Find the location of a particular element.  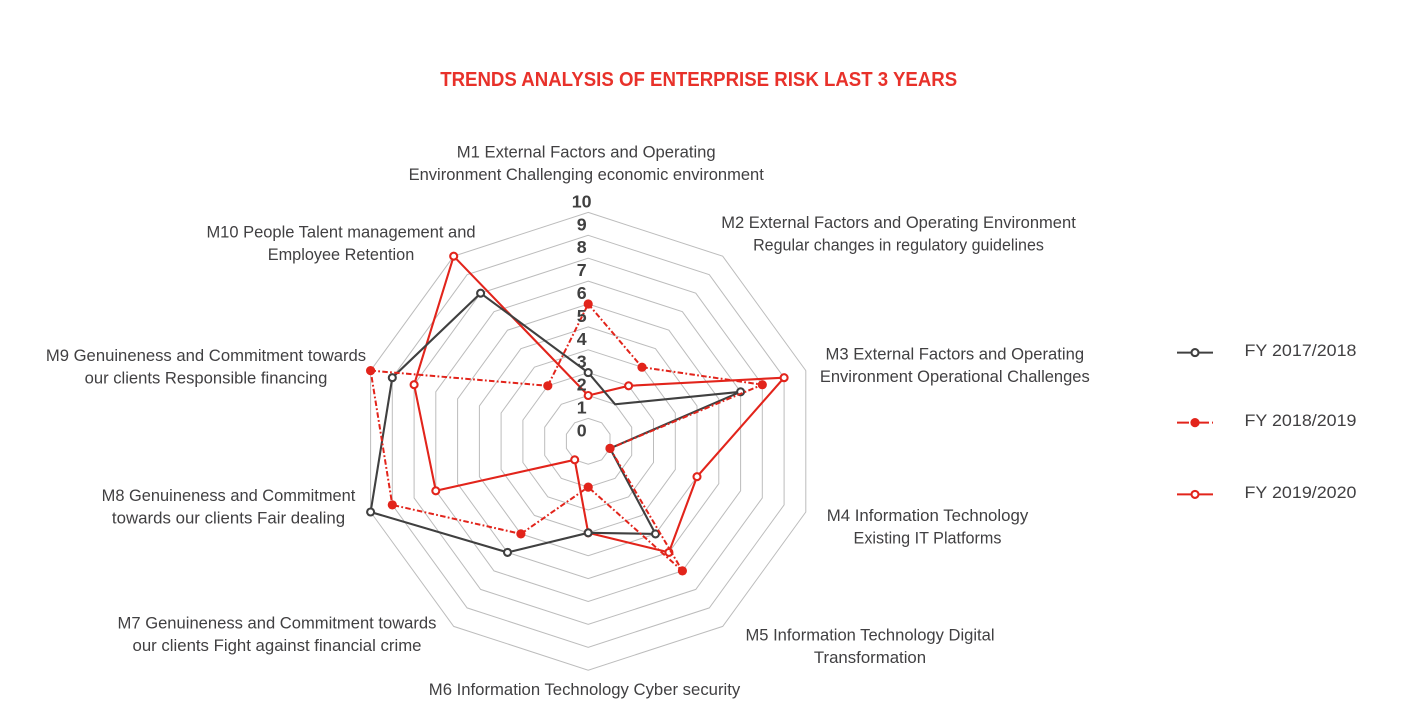

svg-text: 2 is located at coordinates (582, 385).